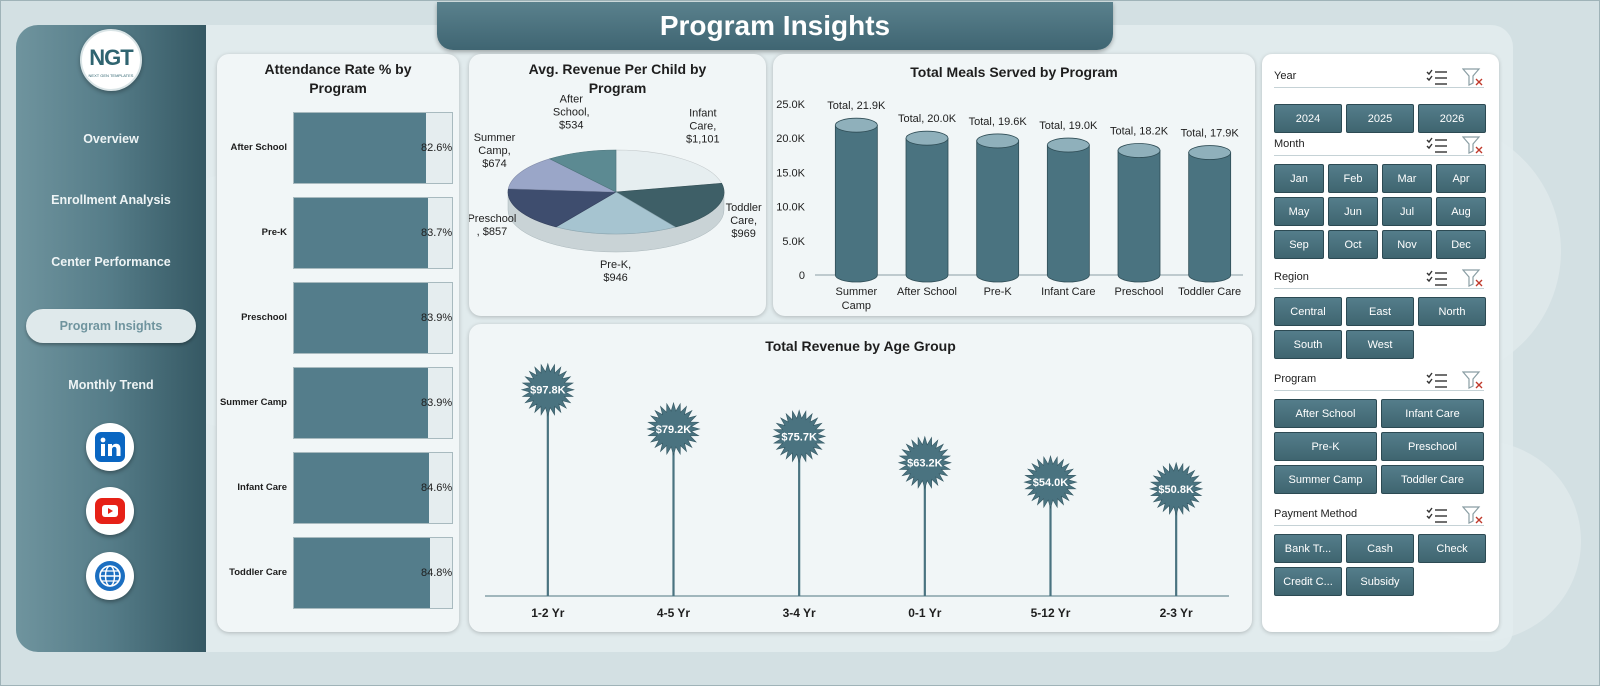 The height and width of the screenshot is (686, 1600). What do you see at coordinates (1452, 548) in the screenshot?
I see `slicer-payment-check-button: Check` at bounding box center [1452, 548].